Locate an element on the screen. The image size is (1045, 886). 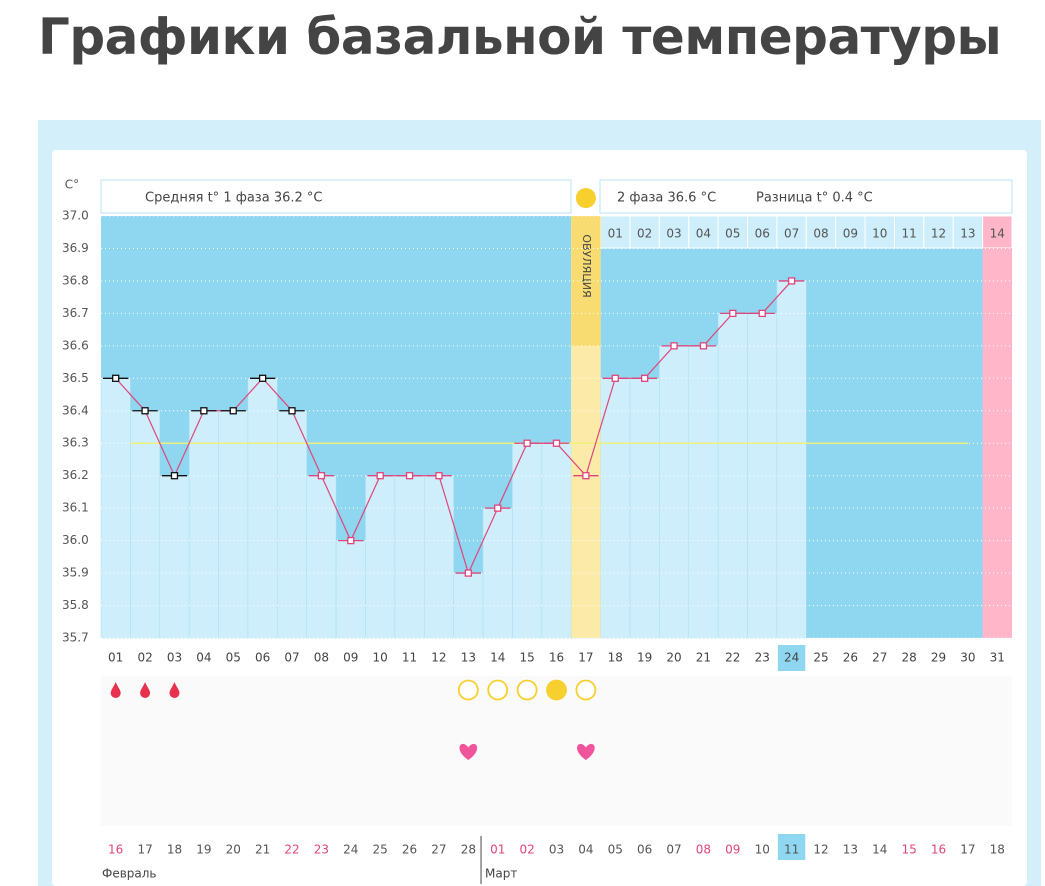
y-tick-label: 36.8 is located at coordinates (75, 280).